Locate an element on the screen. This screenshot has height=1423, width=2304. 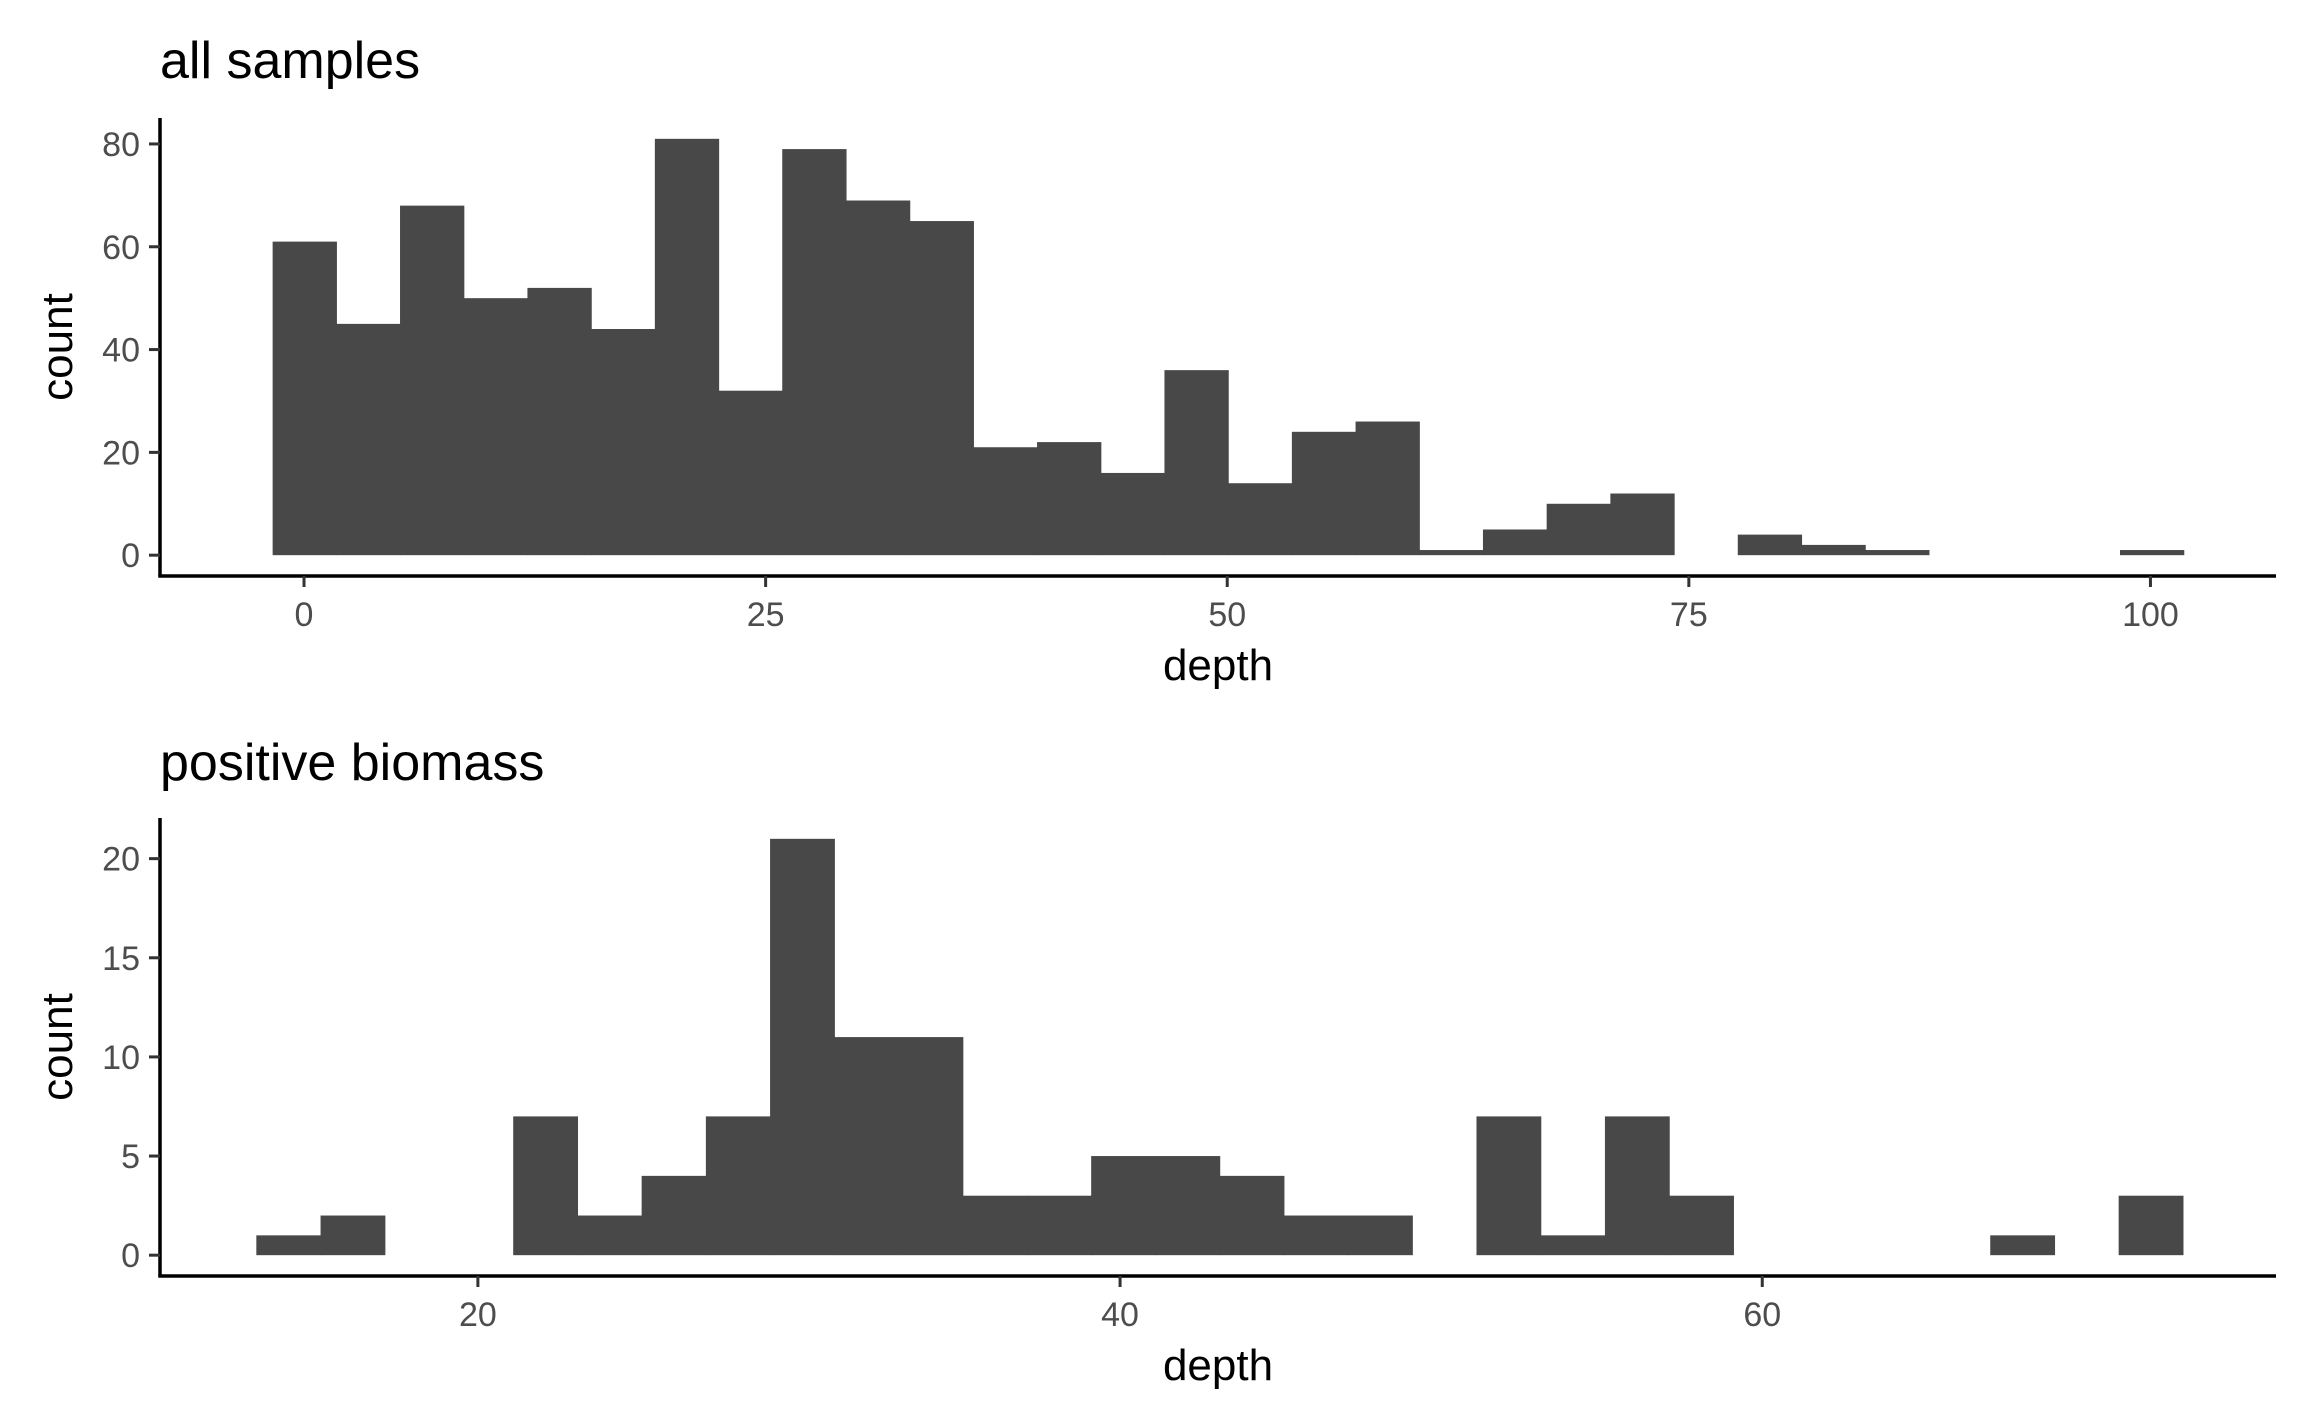
y-tick-label: 40 is located at coordinates (121, 351).